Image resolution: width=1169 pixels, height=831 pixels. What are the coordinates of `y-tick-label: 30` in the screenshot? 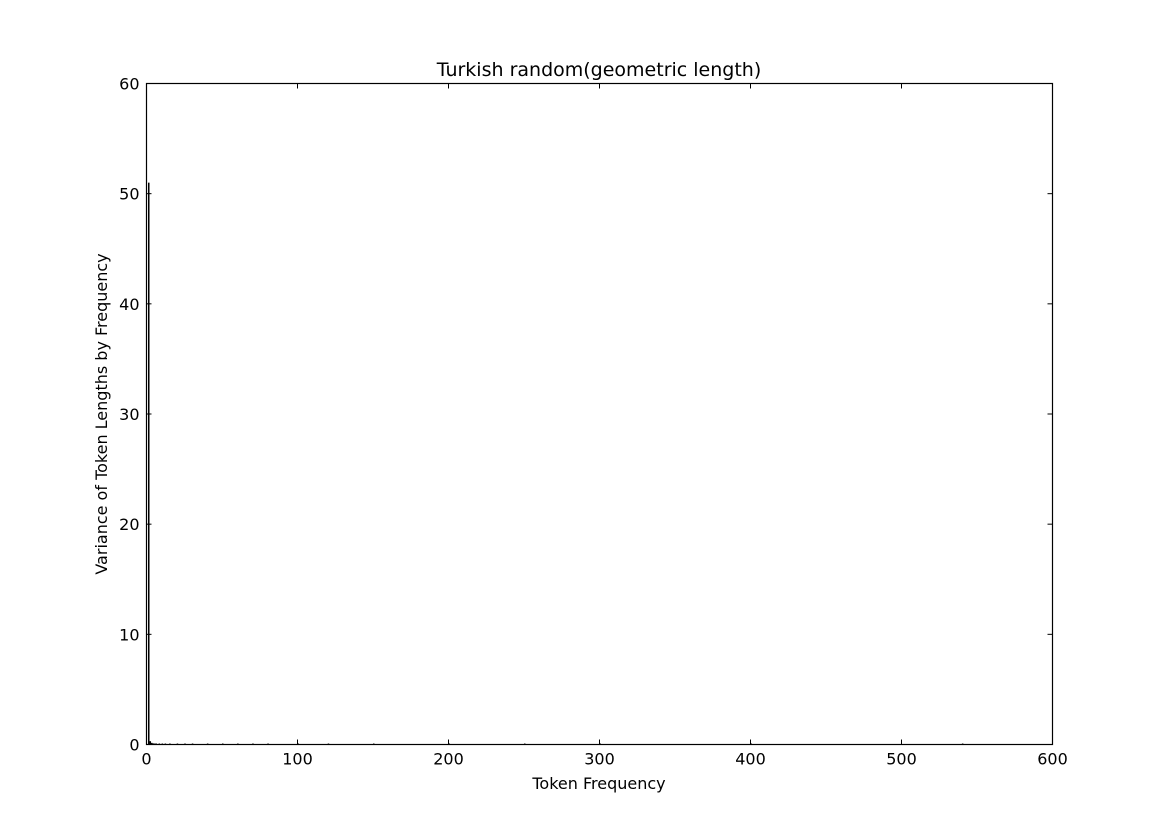 It's located at (129, 414).